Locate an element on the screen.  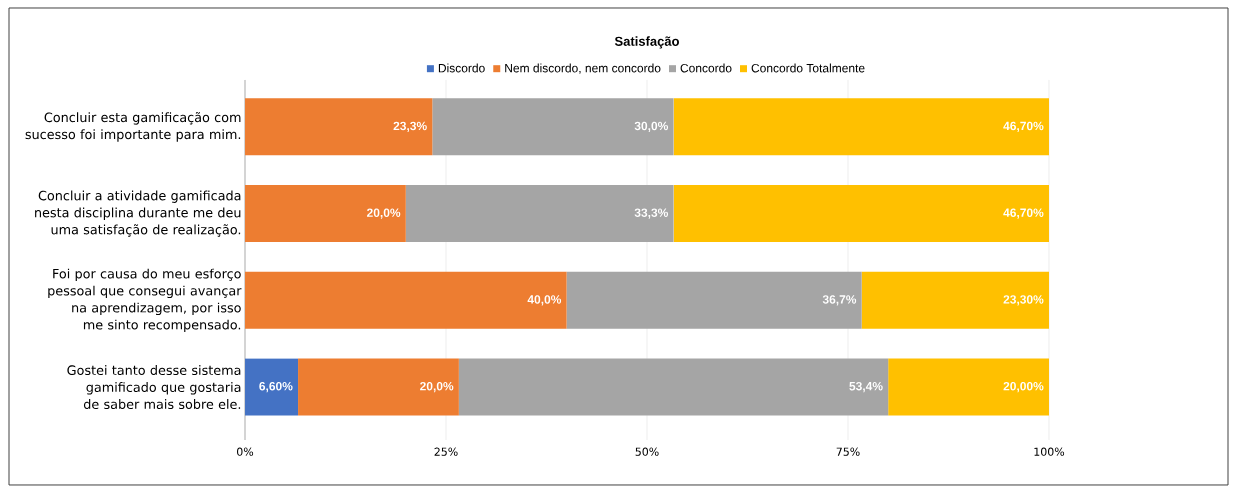
chart-title: Satisfação is located at coordinates (646, 42).